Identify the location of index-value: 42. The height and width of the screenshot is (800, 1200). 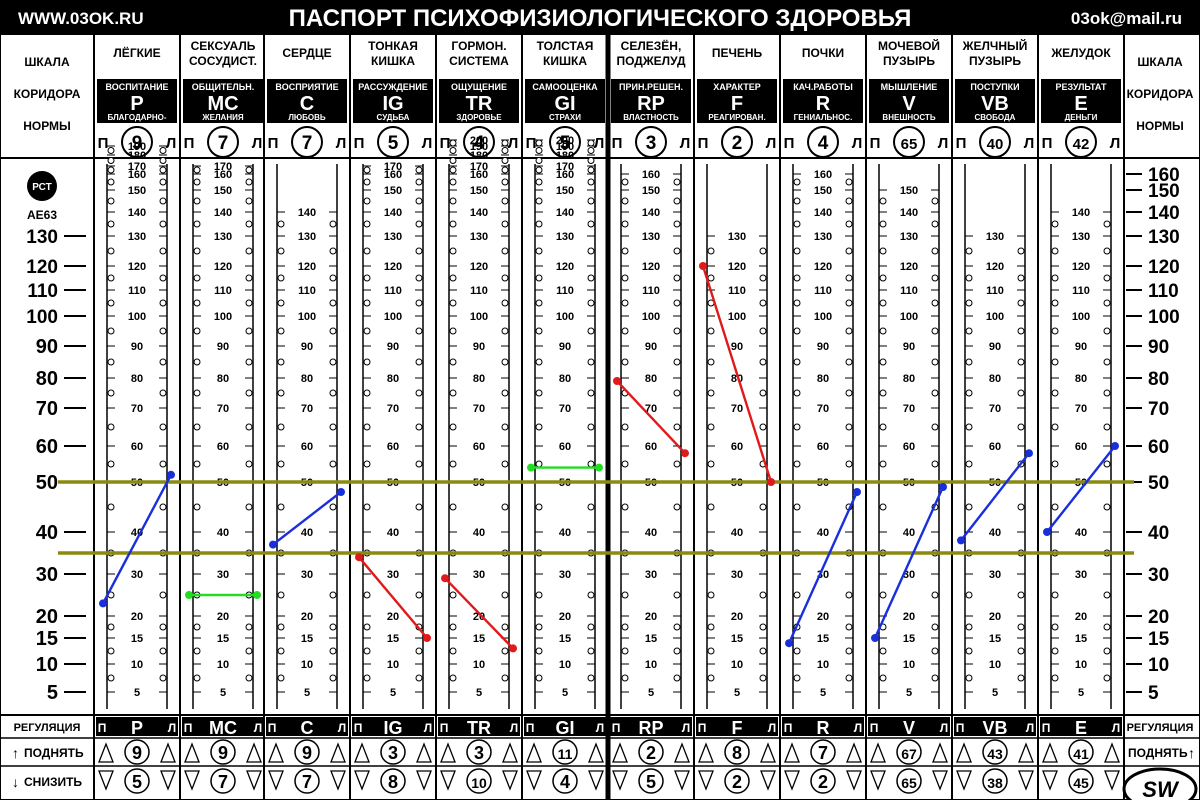
(1081, 144).